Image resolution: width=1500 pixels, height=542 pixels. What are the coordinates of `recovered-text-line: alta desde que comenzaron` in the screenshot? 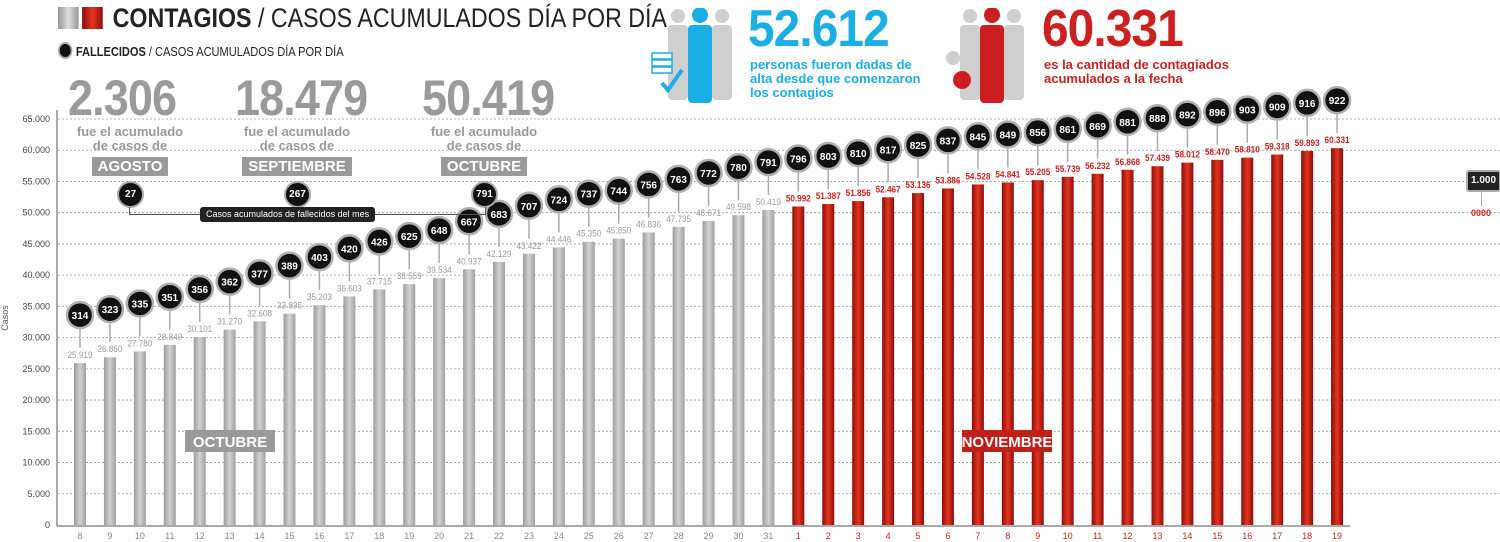 It's located at (835, 78).